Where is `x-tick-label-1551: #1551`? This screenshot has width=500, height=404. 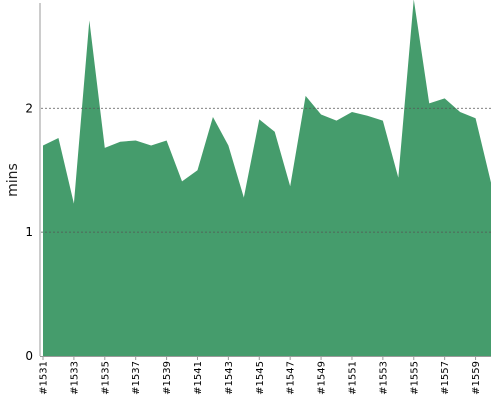
x-tick-label-1551: #1551 is located at coordinates (352, 378).